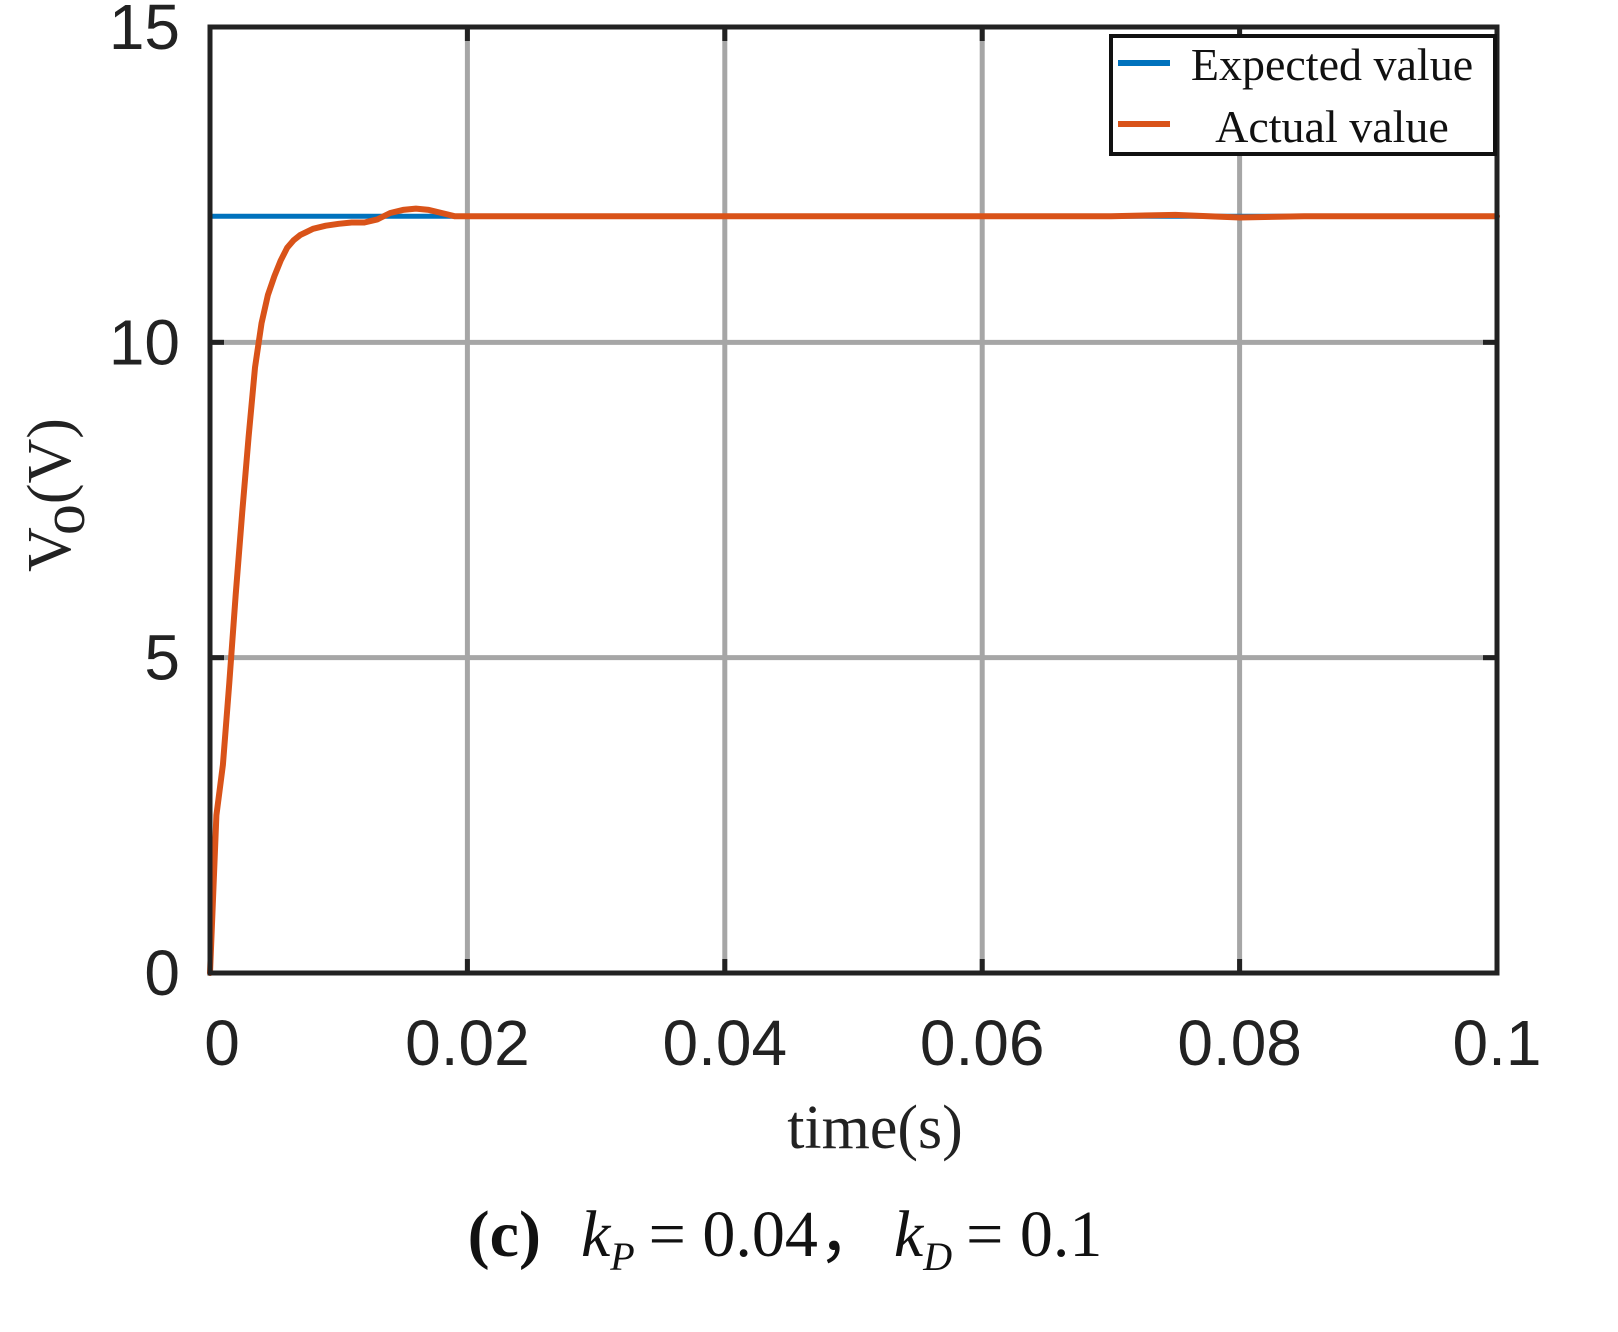  What do you see at coordinates (621, 1256) in the screenshot?
I see `caption-kp-subscript: P` at bounding box center [621, 1256].